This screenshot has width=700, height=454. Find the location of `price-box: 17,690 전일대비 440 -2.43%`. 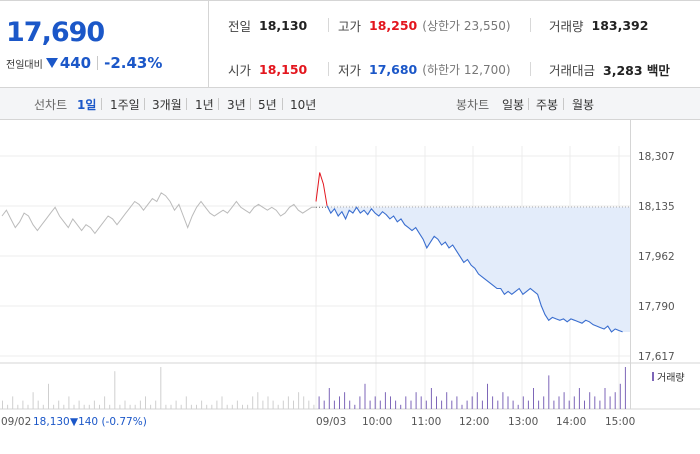

price-box: 17,690 전일대비 440 -2.43% is located at coordinates (104, 44).